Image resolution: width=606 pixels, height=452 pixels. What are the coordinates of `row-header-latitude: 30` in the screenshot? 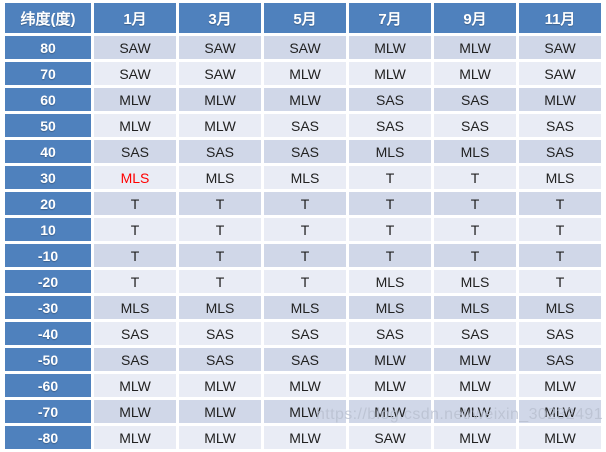 It's located at (48, 177).